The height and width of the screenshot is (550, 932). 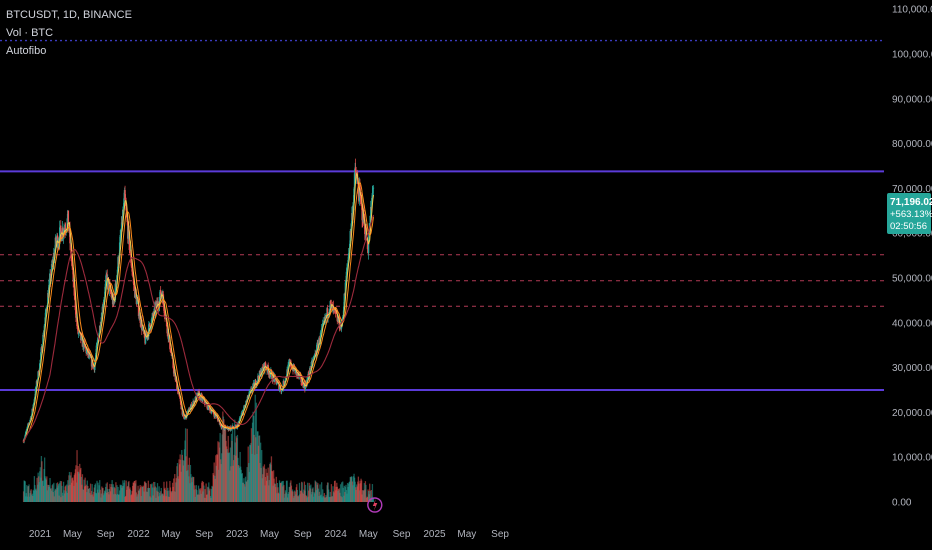 I want to click on x-axis-tick-label: Sep, so click(x=303, y=534).